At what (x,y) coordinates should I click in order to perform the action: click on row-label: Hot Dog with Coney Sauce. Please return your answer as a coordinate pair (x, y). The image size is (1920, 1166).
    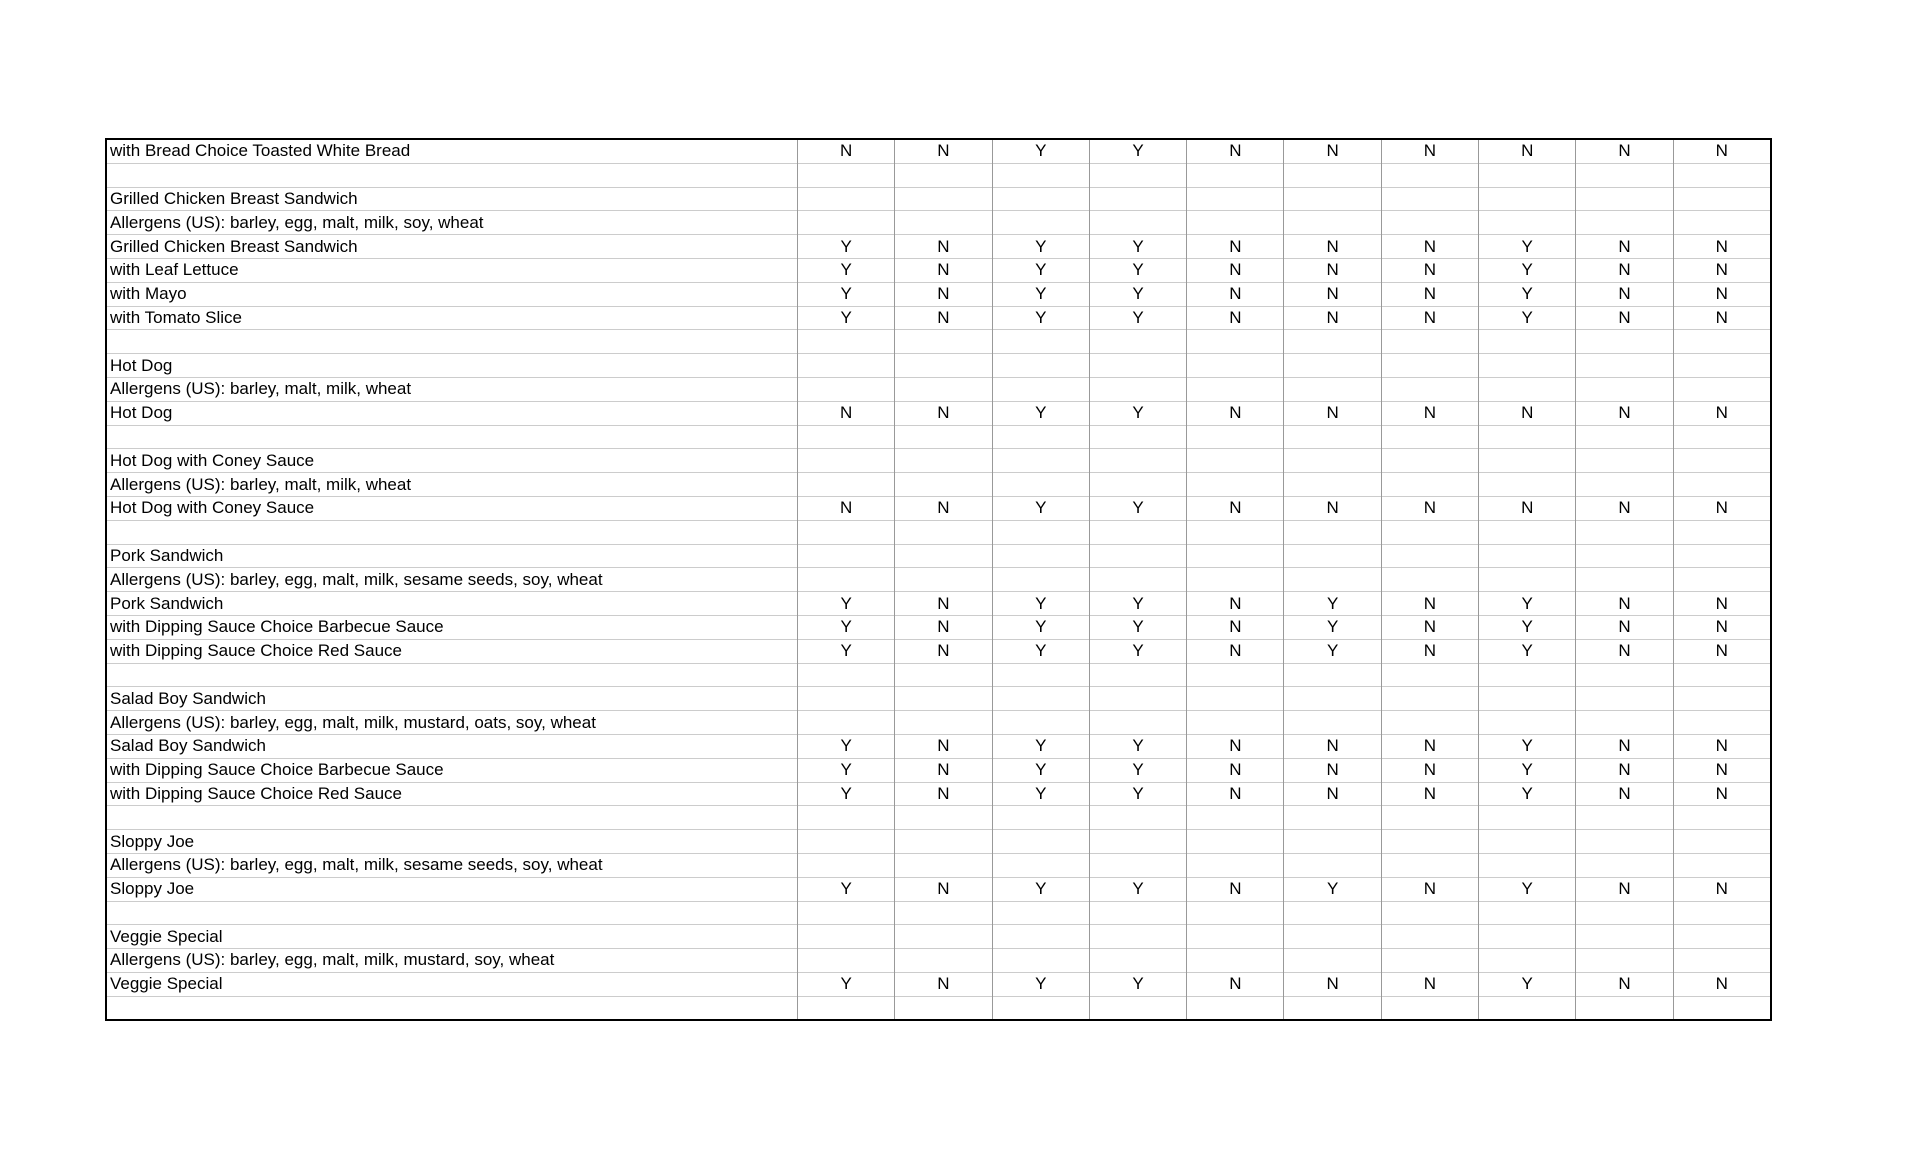
    Looking at the image, I should click on (452, 460).